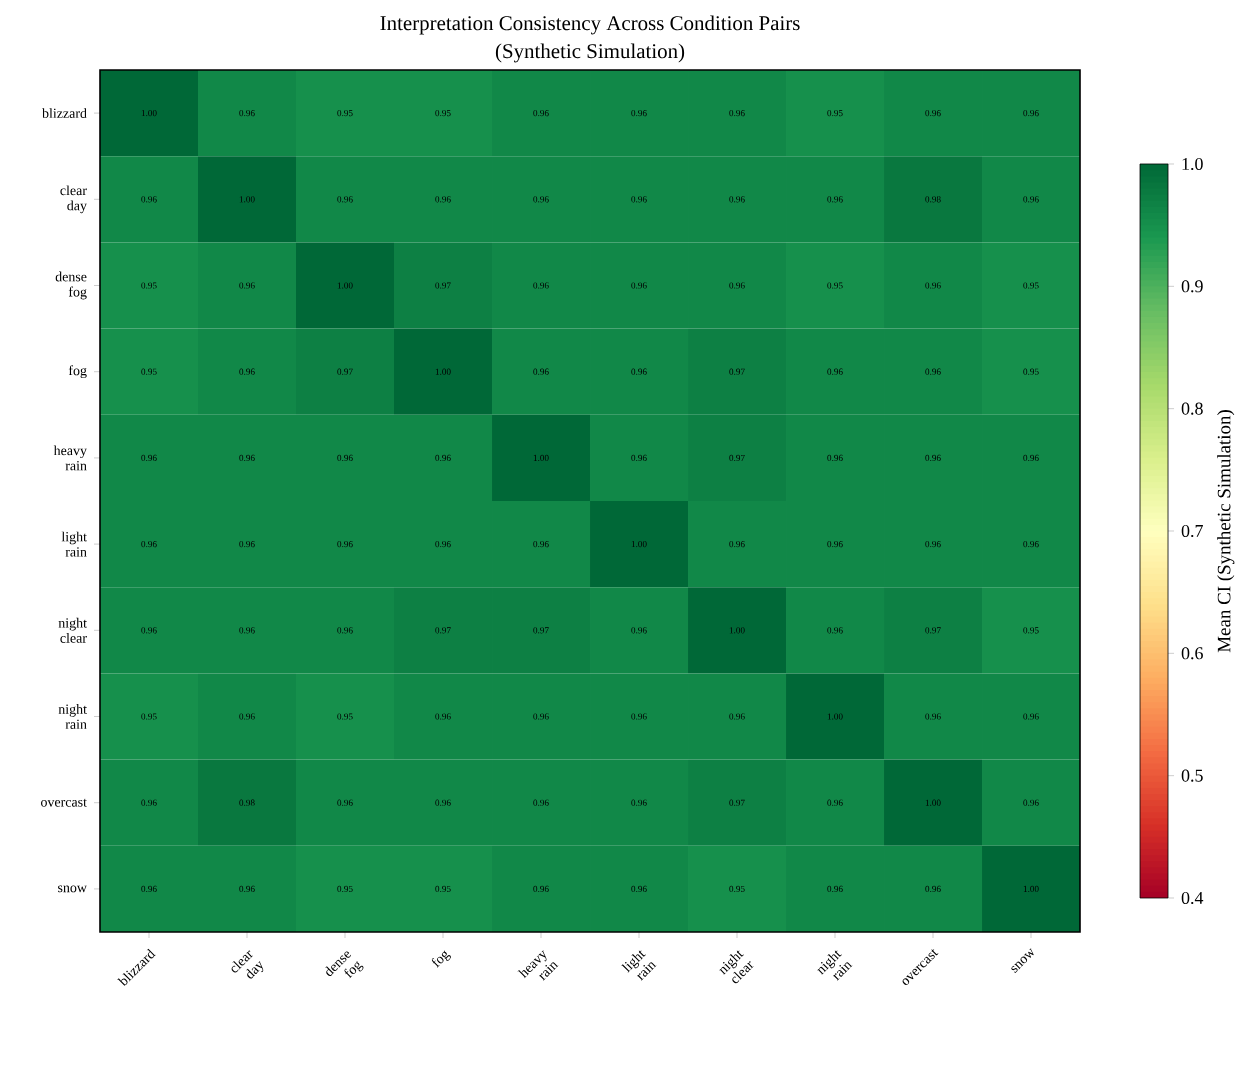  Describe the element at coordinates (1192, 286) in the screenshot. I see `color-bar-label: 0.9` at that location.